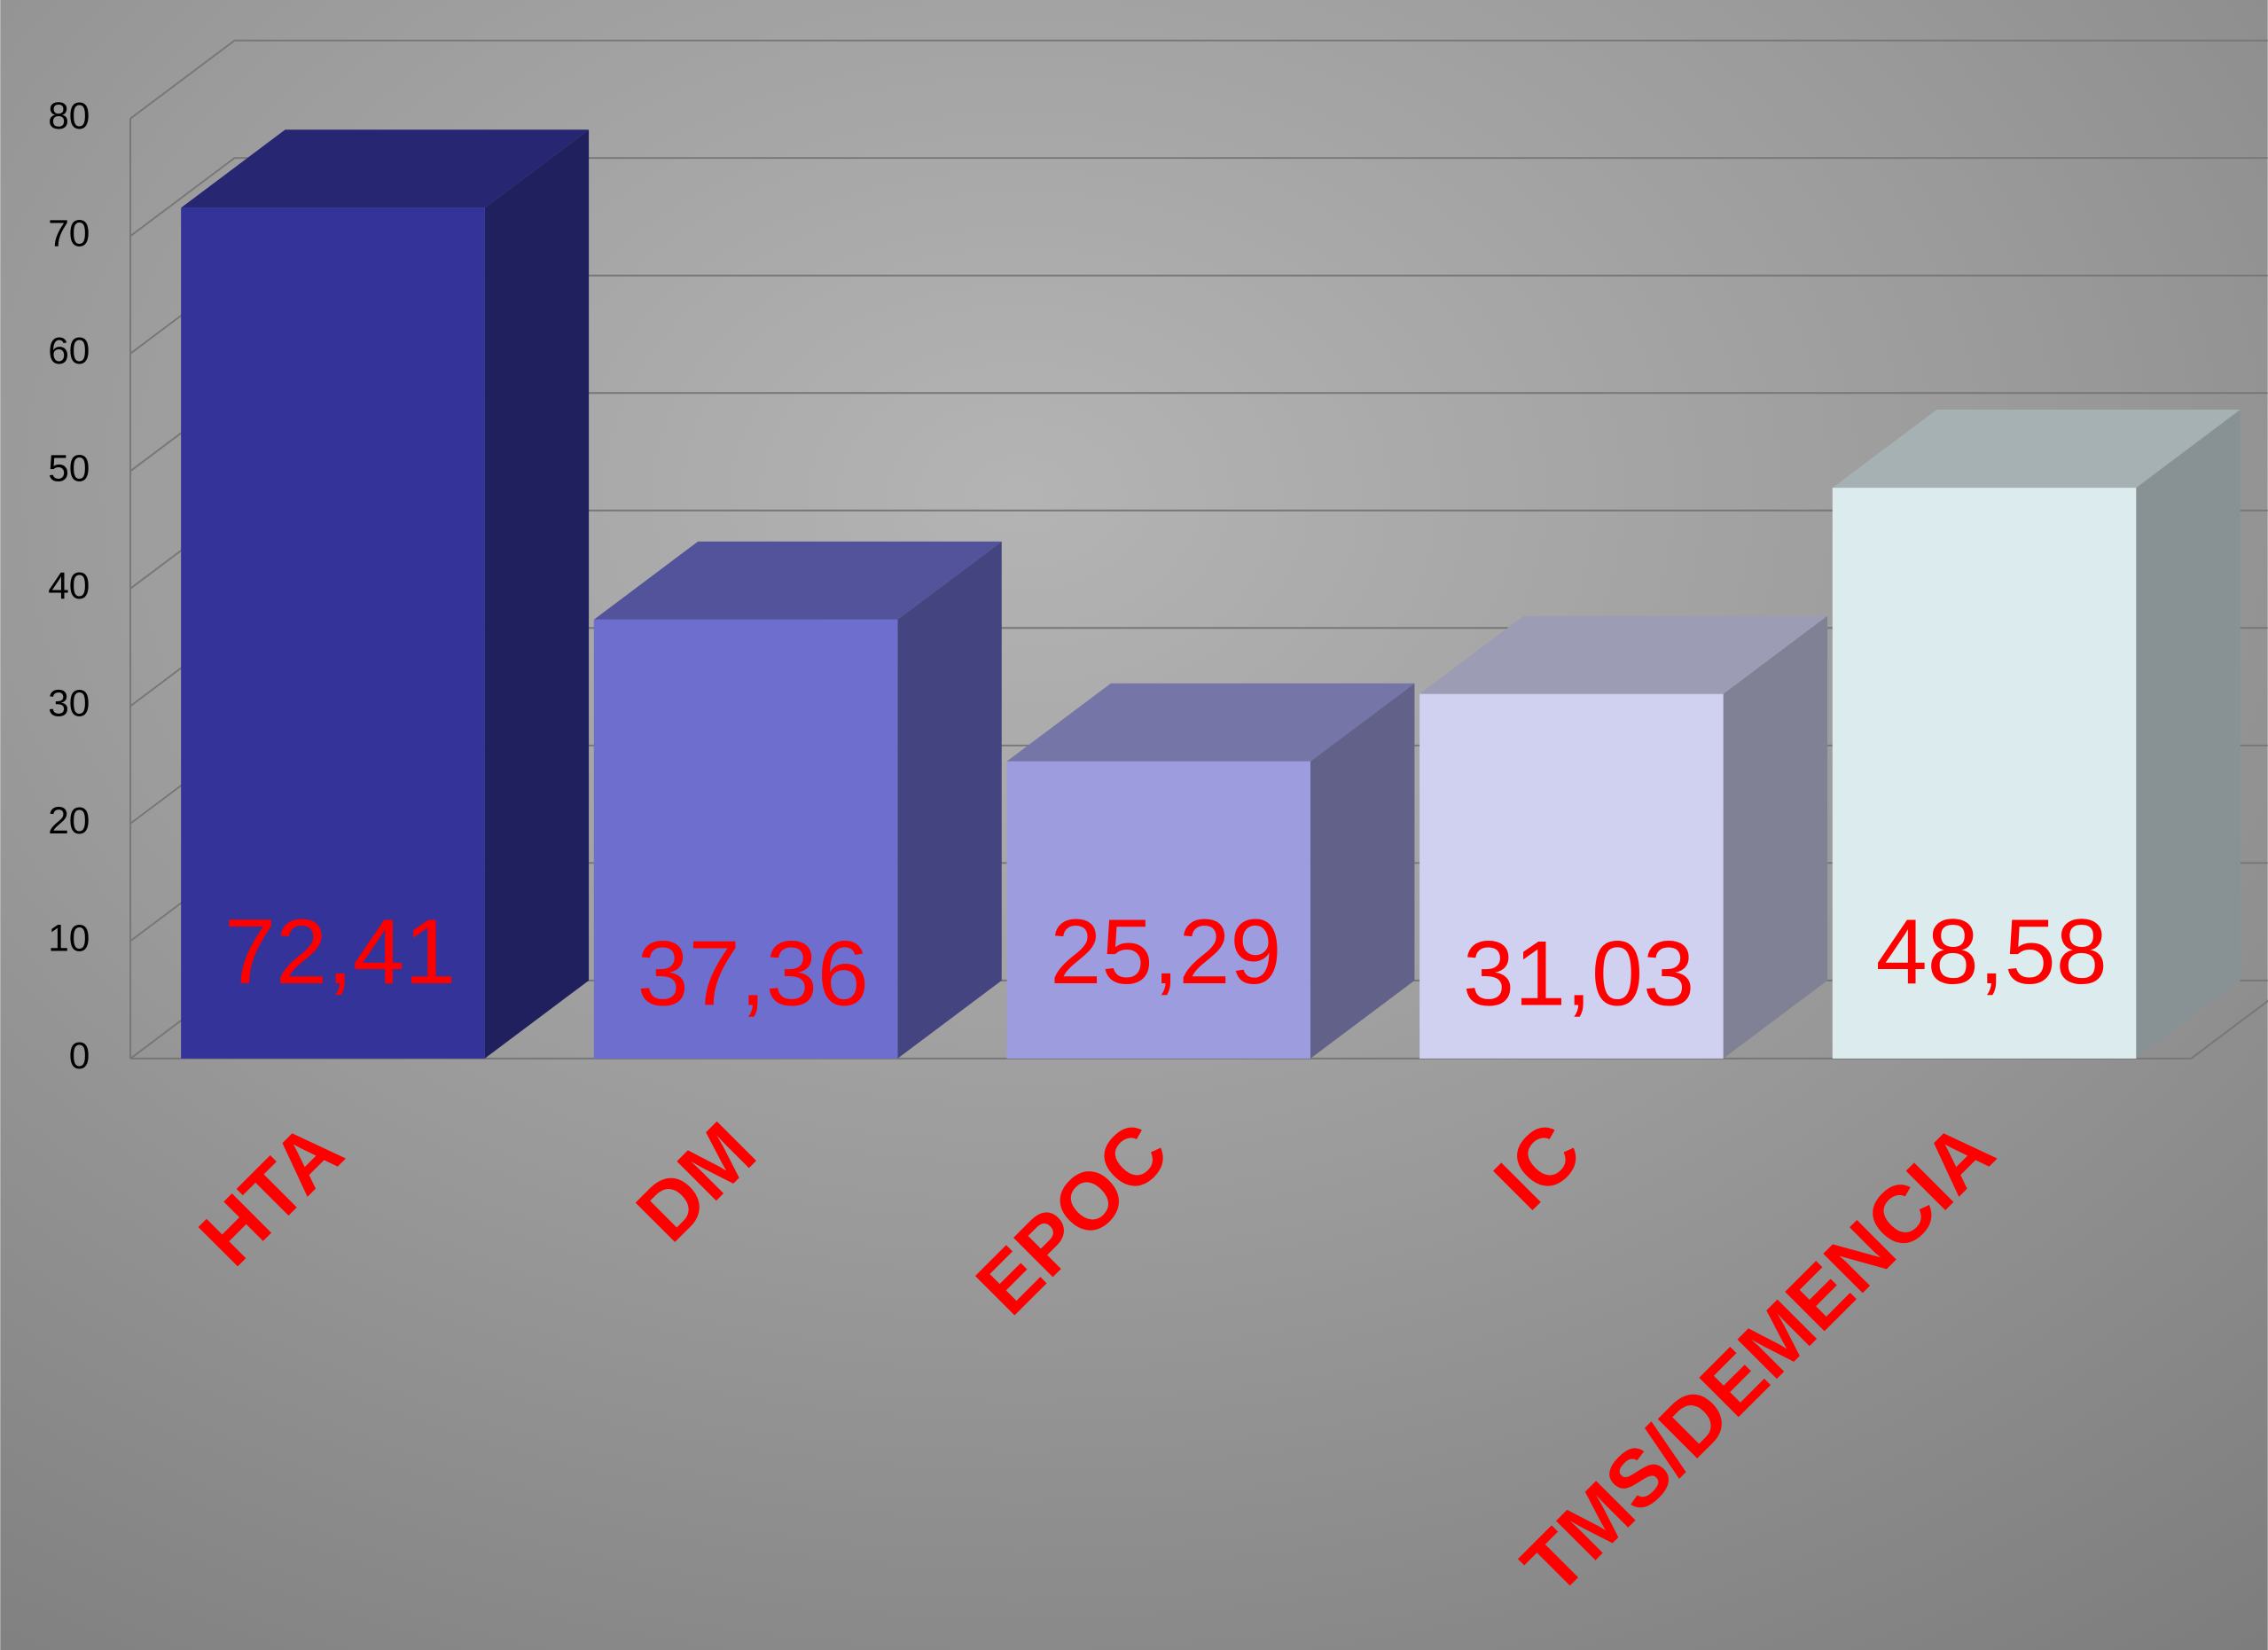 The width and height of the screenshot is (2268, 1650). What do you see at coordinates (753, 975) in the screenshot?
I see `value-label: 37,36` at bounding box center [753, 975].